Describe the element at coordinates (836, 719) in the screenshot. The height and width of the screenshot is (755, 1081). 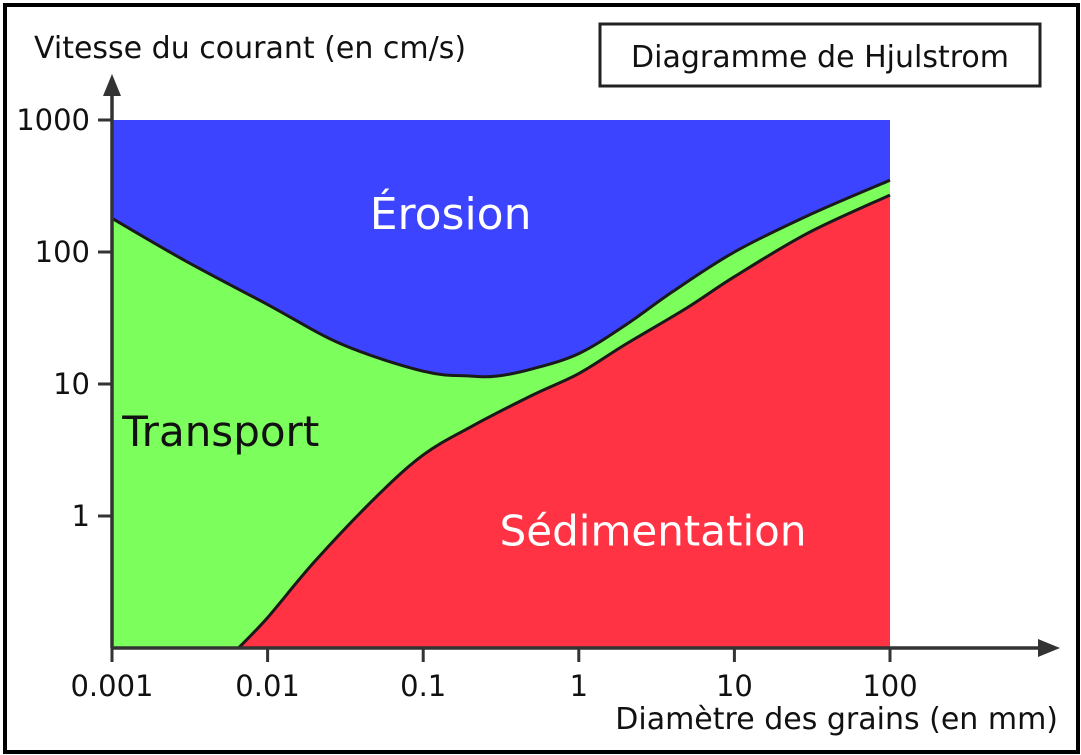
I see `x-axis-label: Diamètre des grains (en mm)` at that location.